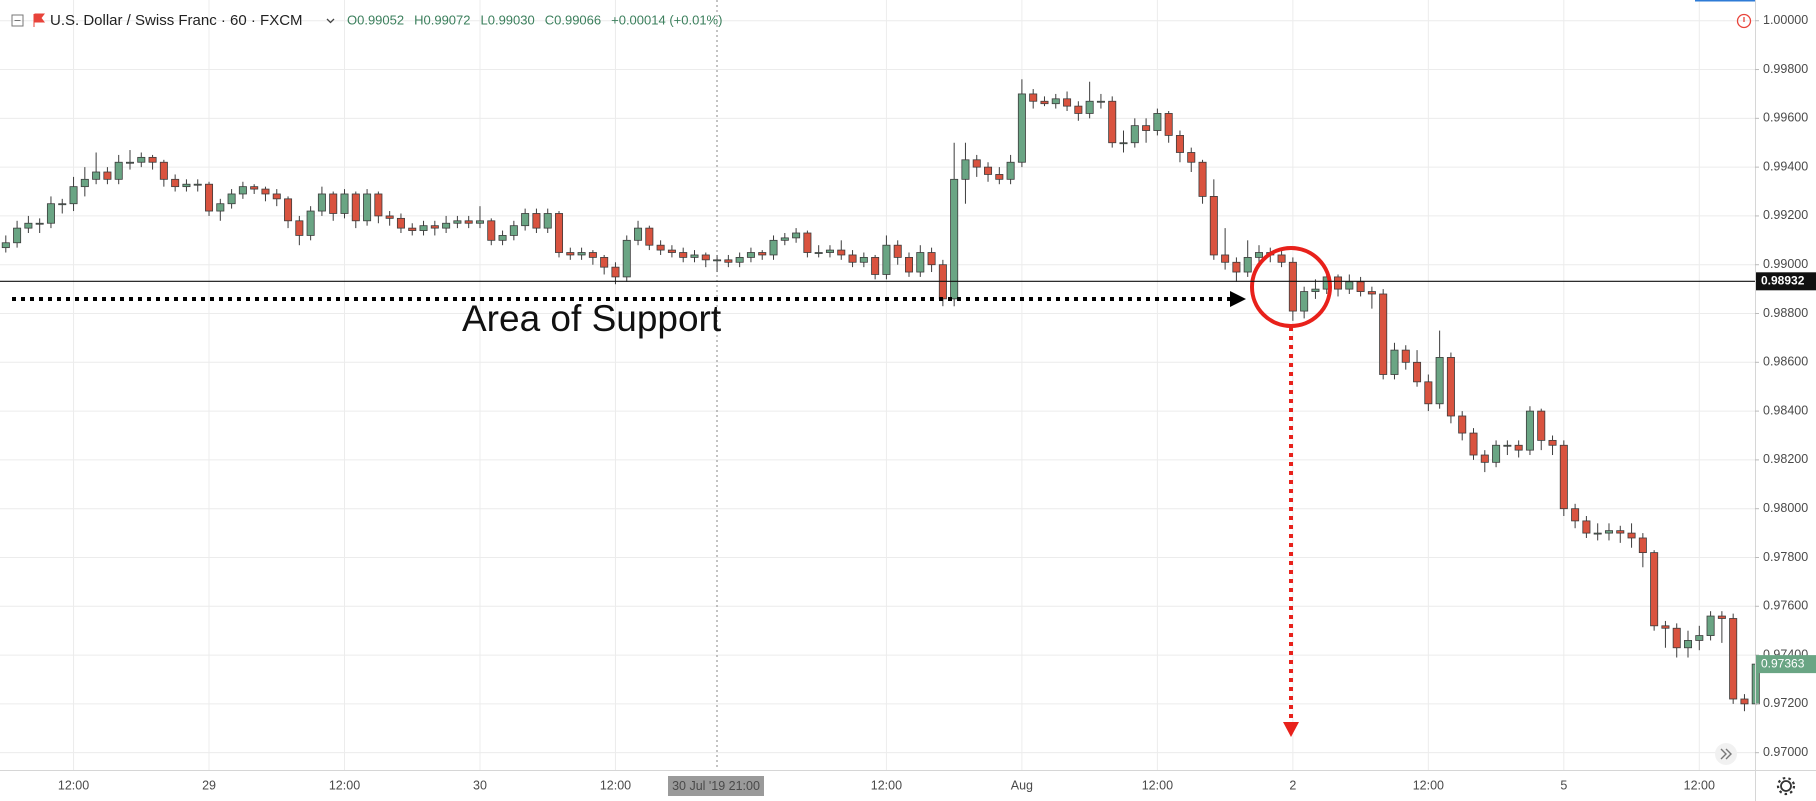 The height and width of the screenshot is (801, 1816). Describe the element at coordinates (1785, 557) in the screenshot. I see `y-tick-label: 0.97800` at that location.